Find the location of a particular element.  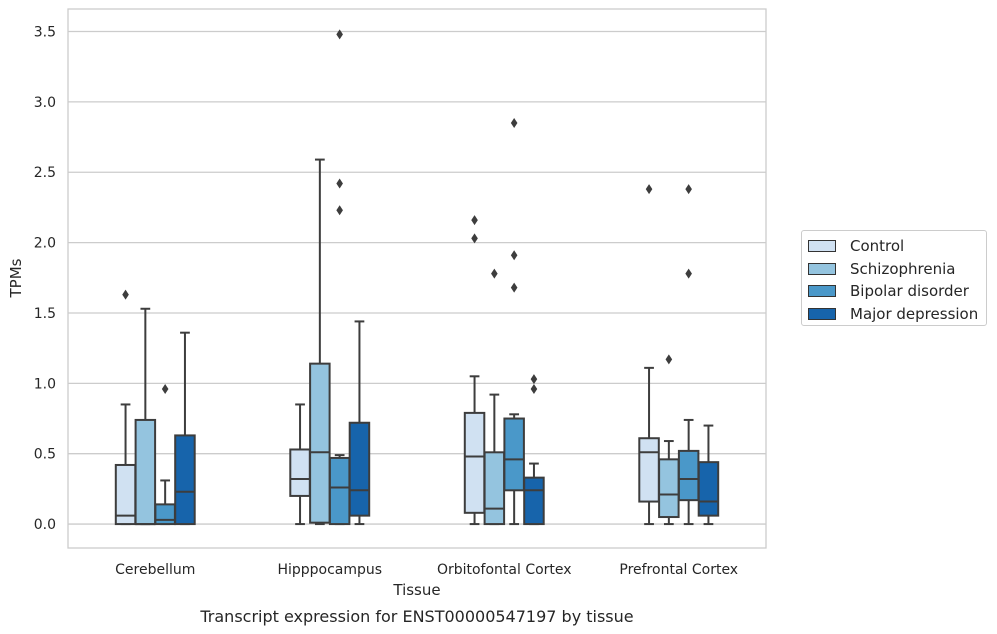

y-tick-label: 3.5 is located at coordinates (45, 33).